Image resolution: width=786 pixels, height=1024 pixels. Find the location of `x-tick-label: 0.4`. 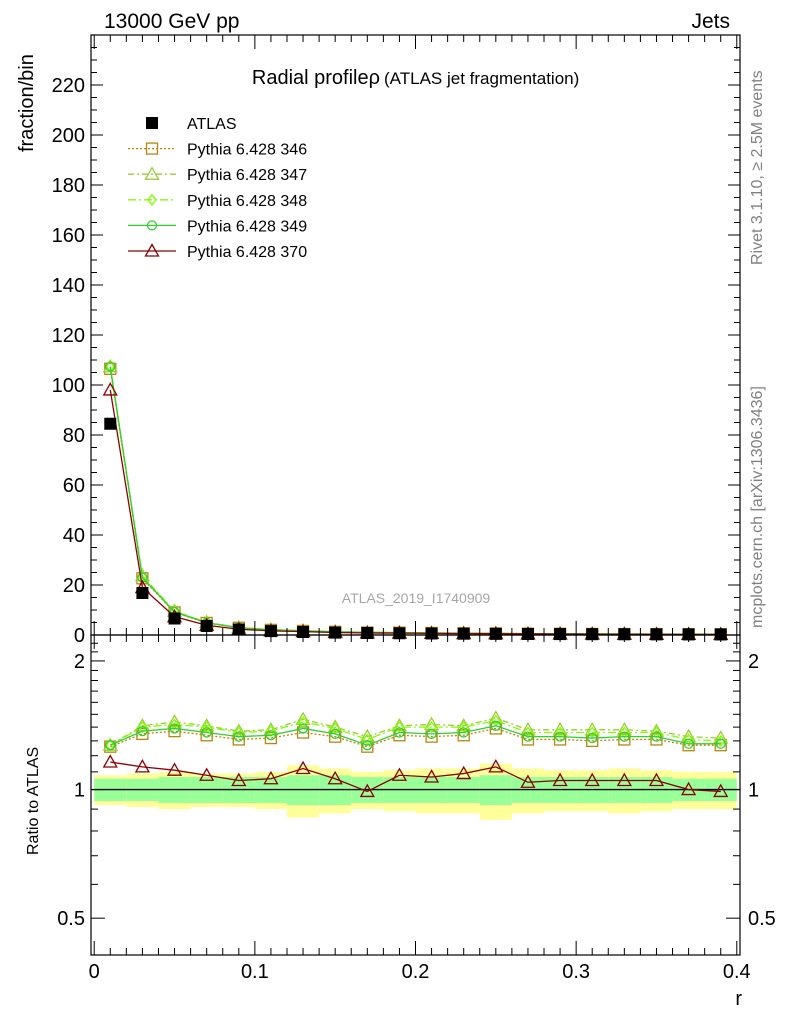

x-tick-label: 0.4 is located at coordinates (737, 972).